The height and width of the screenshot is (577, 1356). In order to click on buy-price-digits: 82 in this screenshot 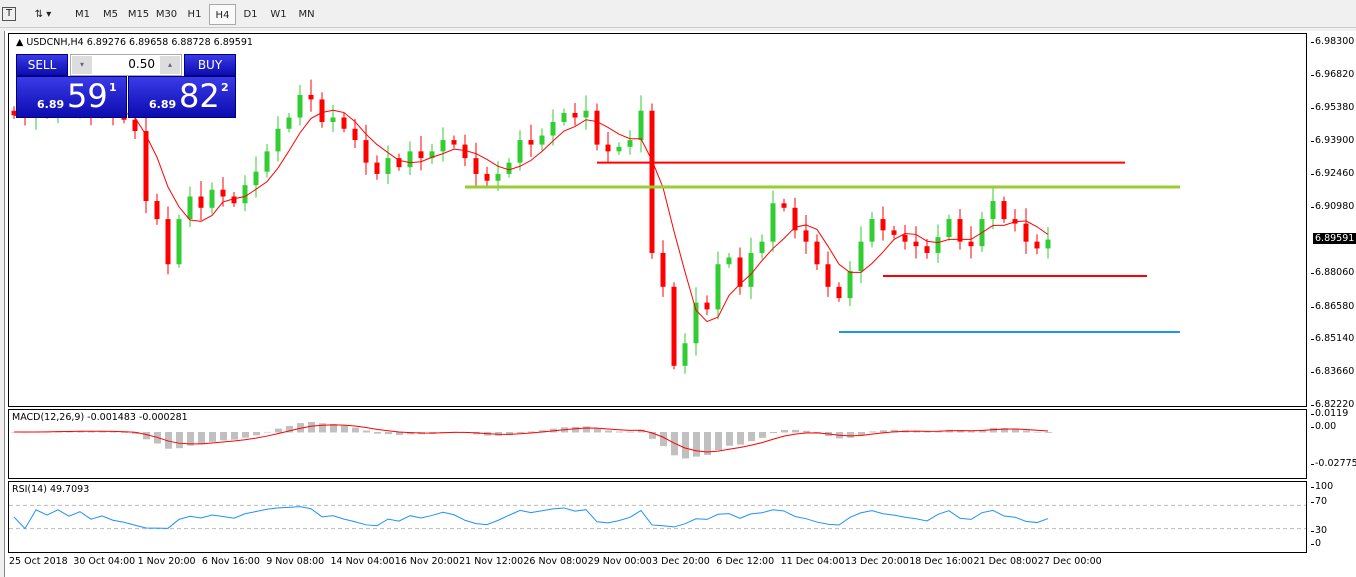, I will do `click(199, 96)`.